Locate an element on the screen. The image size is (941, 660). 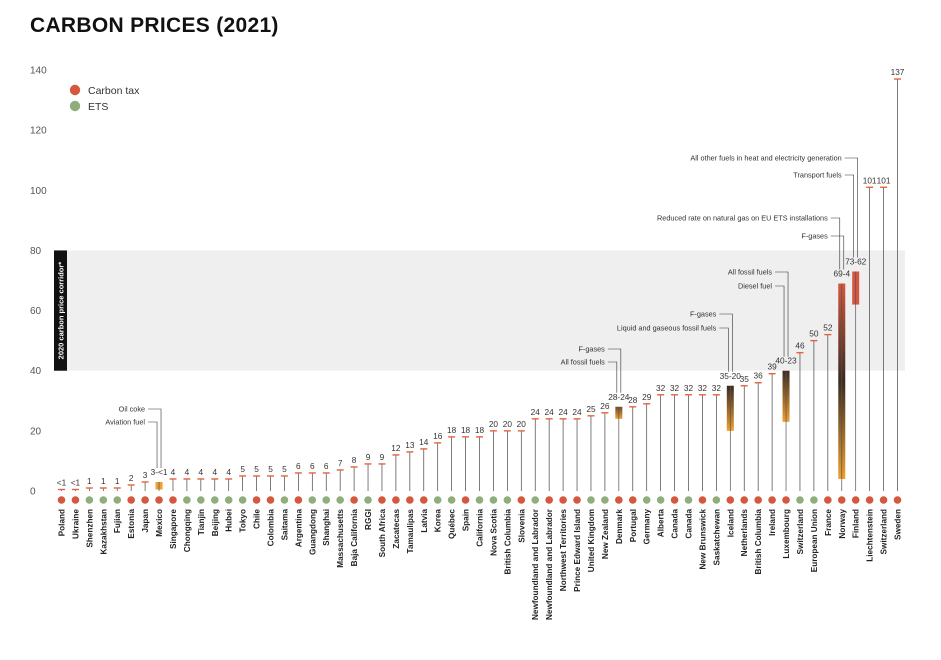
data-label: 35-20 is located at coordinates (731, 376).